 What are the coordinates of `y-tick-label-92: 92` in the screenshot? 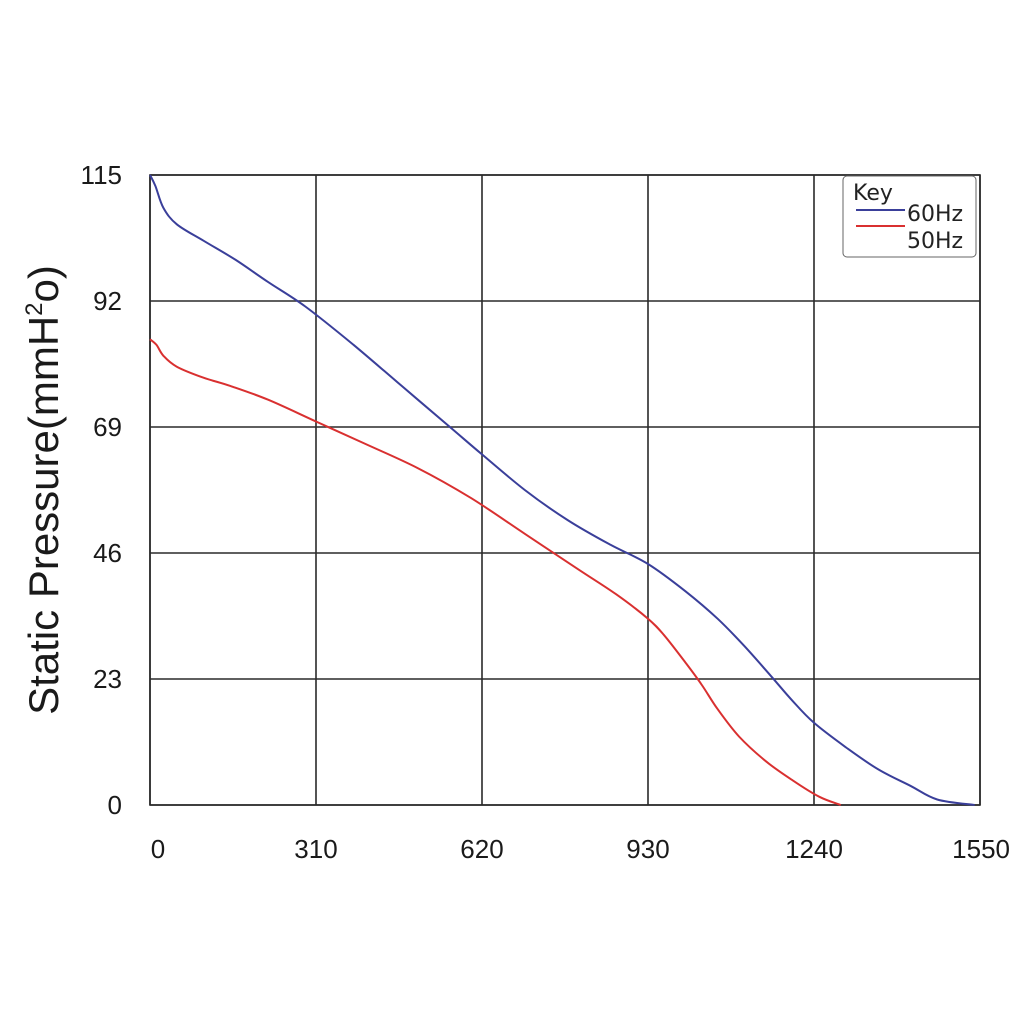 It's located at (107, 301).